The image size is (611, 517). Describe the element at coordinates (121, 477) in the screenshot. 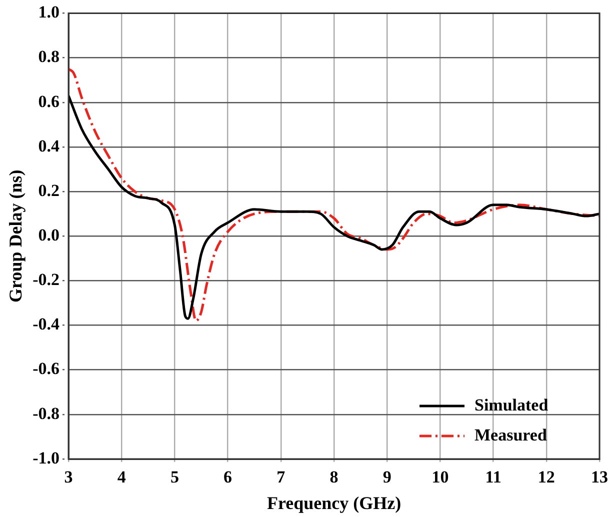

I see `x-tick-label: 4` at that location.